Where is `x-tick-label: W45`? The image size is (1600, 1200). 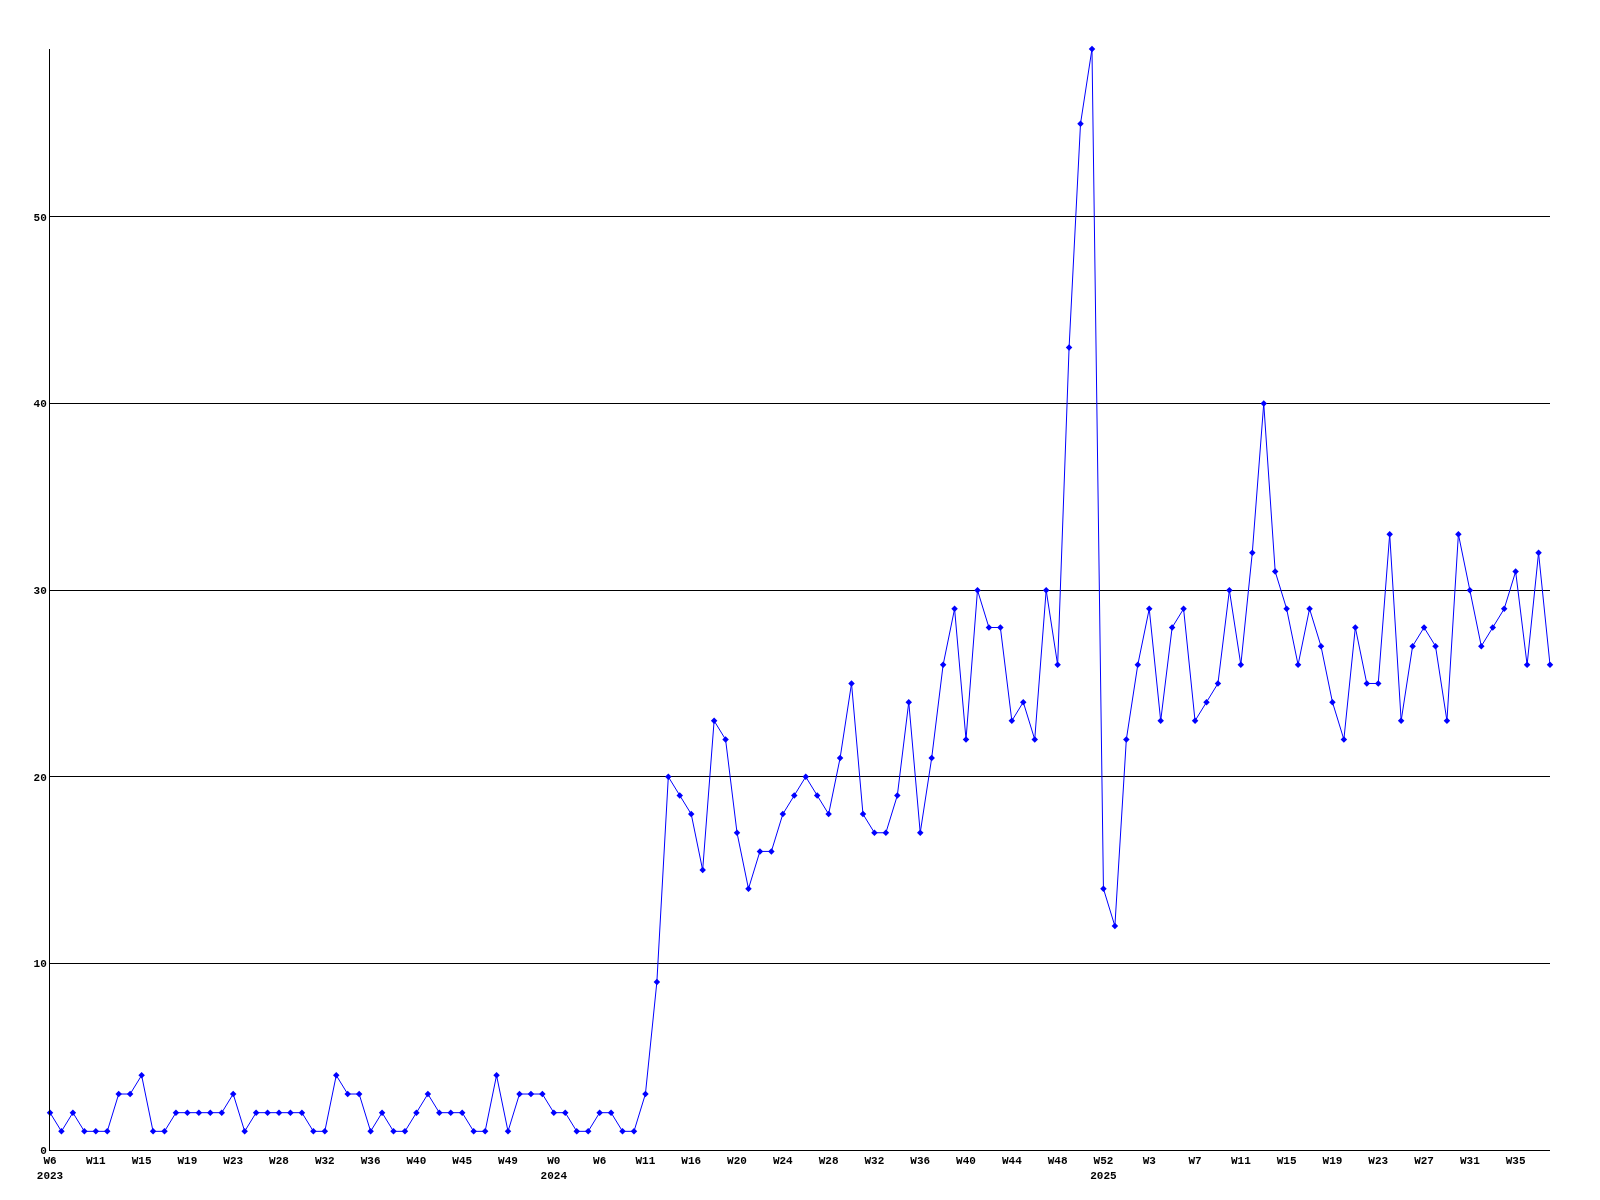 x-tick-label: W45 is located at coordinates (462, 1161).